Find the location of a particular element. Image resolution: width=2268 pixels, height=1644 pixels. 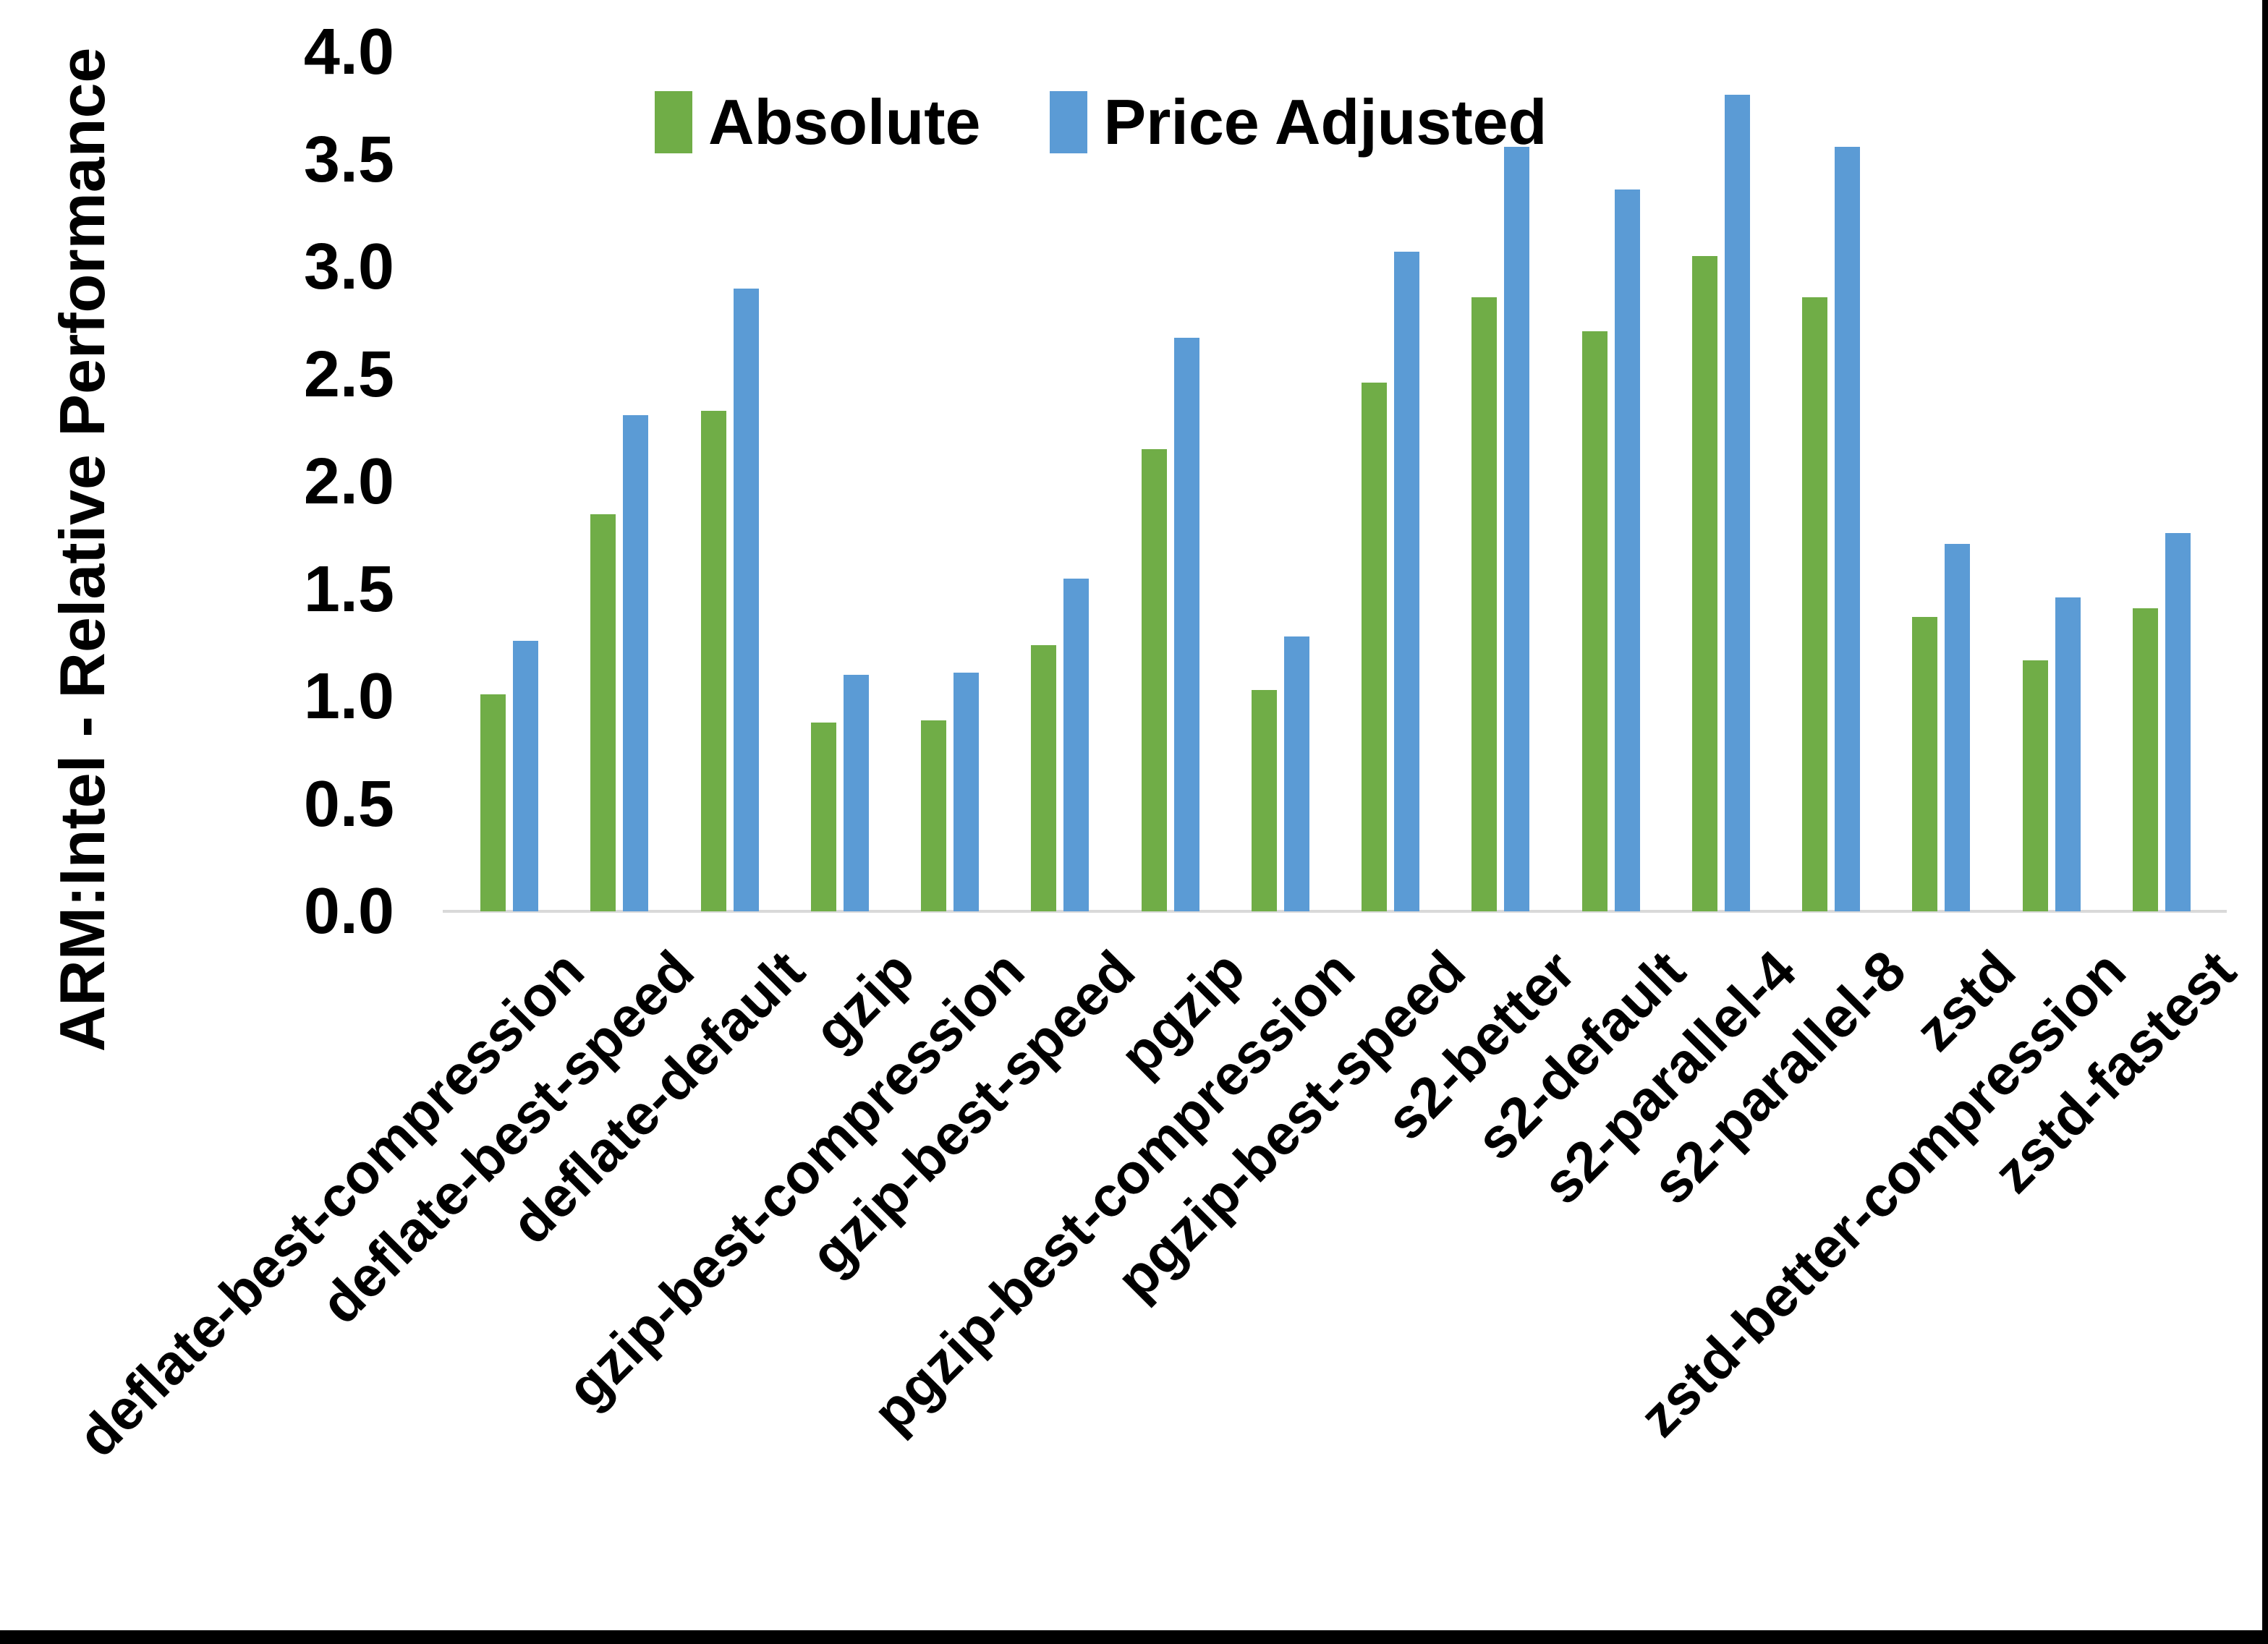

y-axis-title: ARM:Intel - Relative Performance is located at coordinates (82, 549).